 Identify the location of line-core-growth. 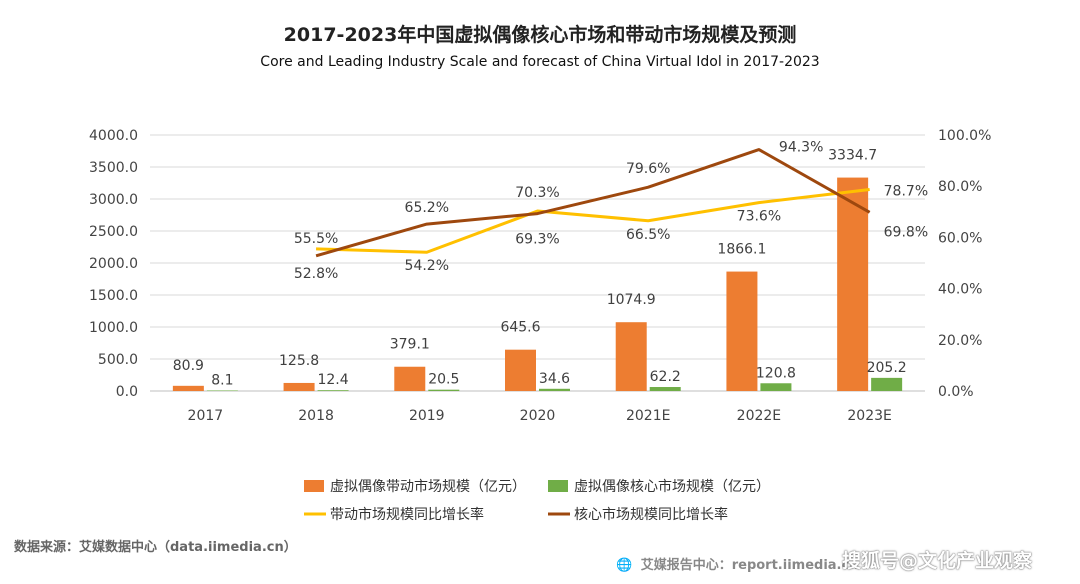
(593, 203).